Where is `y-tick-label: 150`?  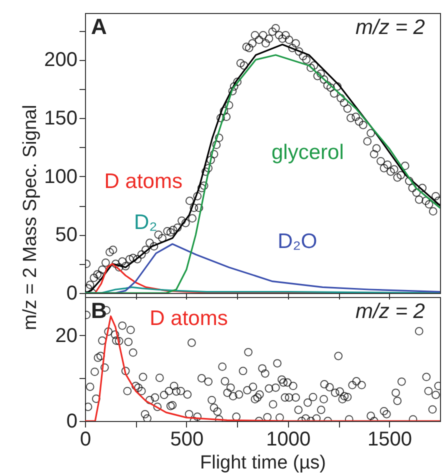
y-tick-label: 150 is located at coordinates (61, 119).